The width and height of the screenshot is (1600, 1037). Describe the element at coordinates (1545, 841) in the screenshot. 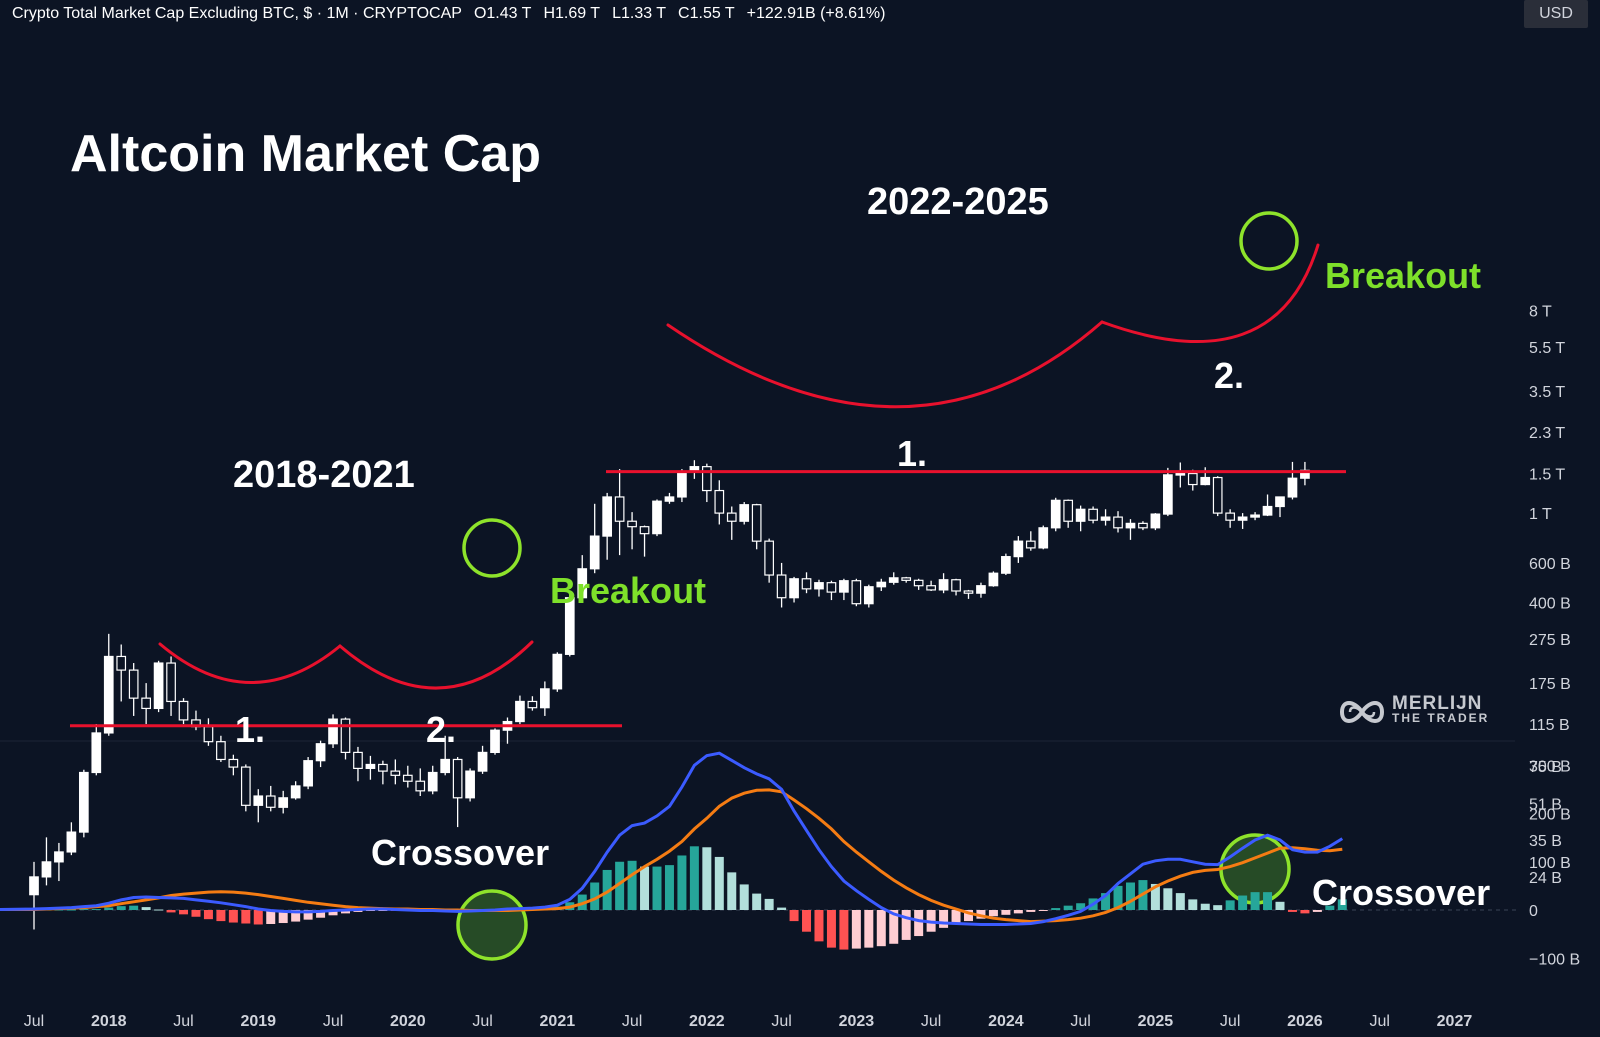

I see `price-tick-label: 35 B` at that location.